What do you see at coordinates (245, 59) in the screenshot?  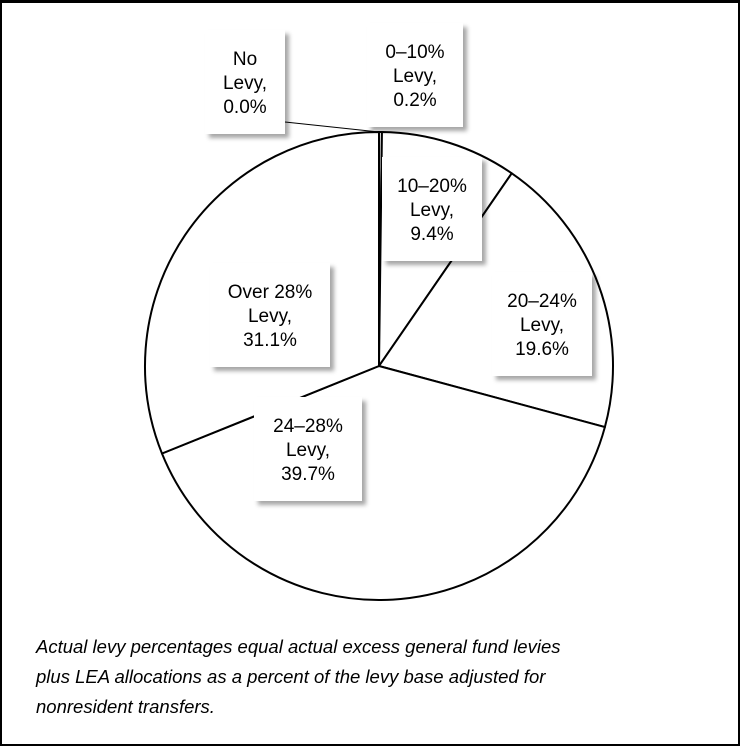 I see `slice-label-text: No` at bounding box center [245, 59].